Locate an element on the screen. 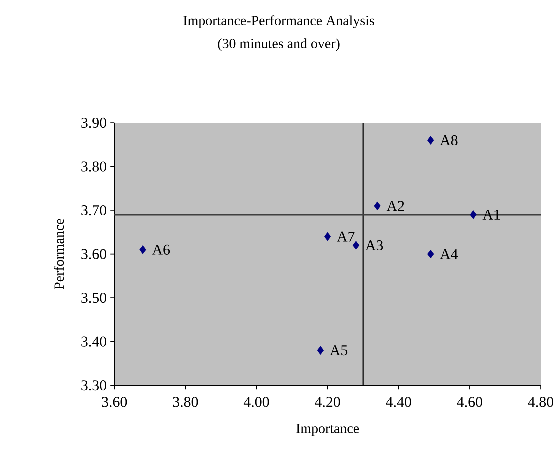 The height and width of the screenshot is (471, 558). annotation: A3 is located at coordinates (375, 245).